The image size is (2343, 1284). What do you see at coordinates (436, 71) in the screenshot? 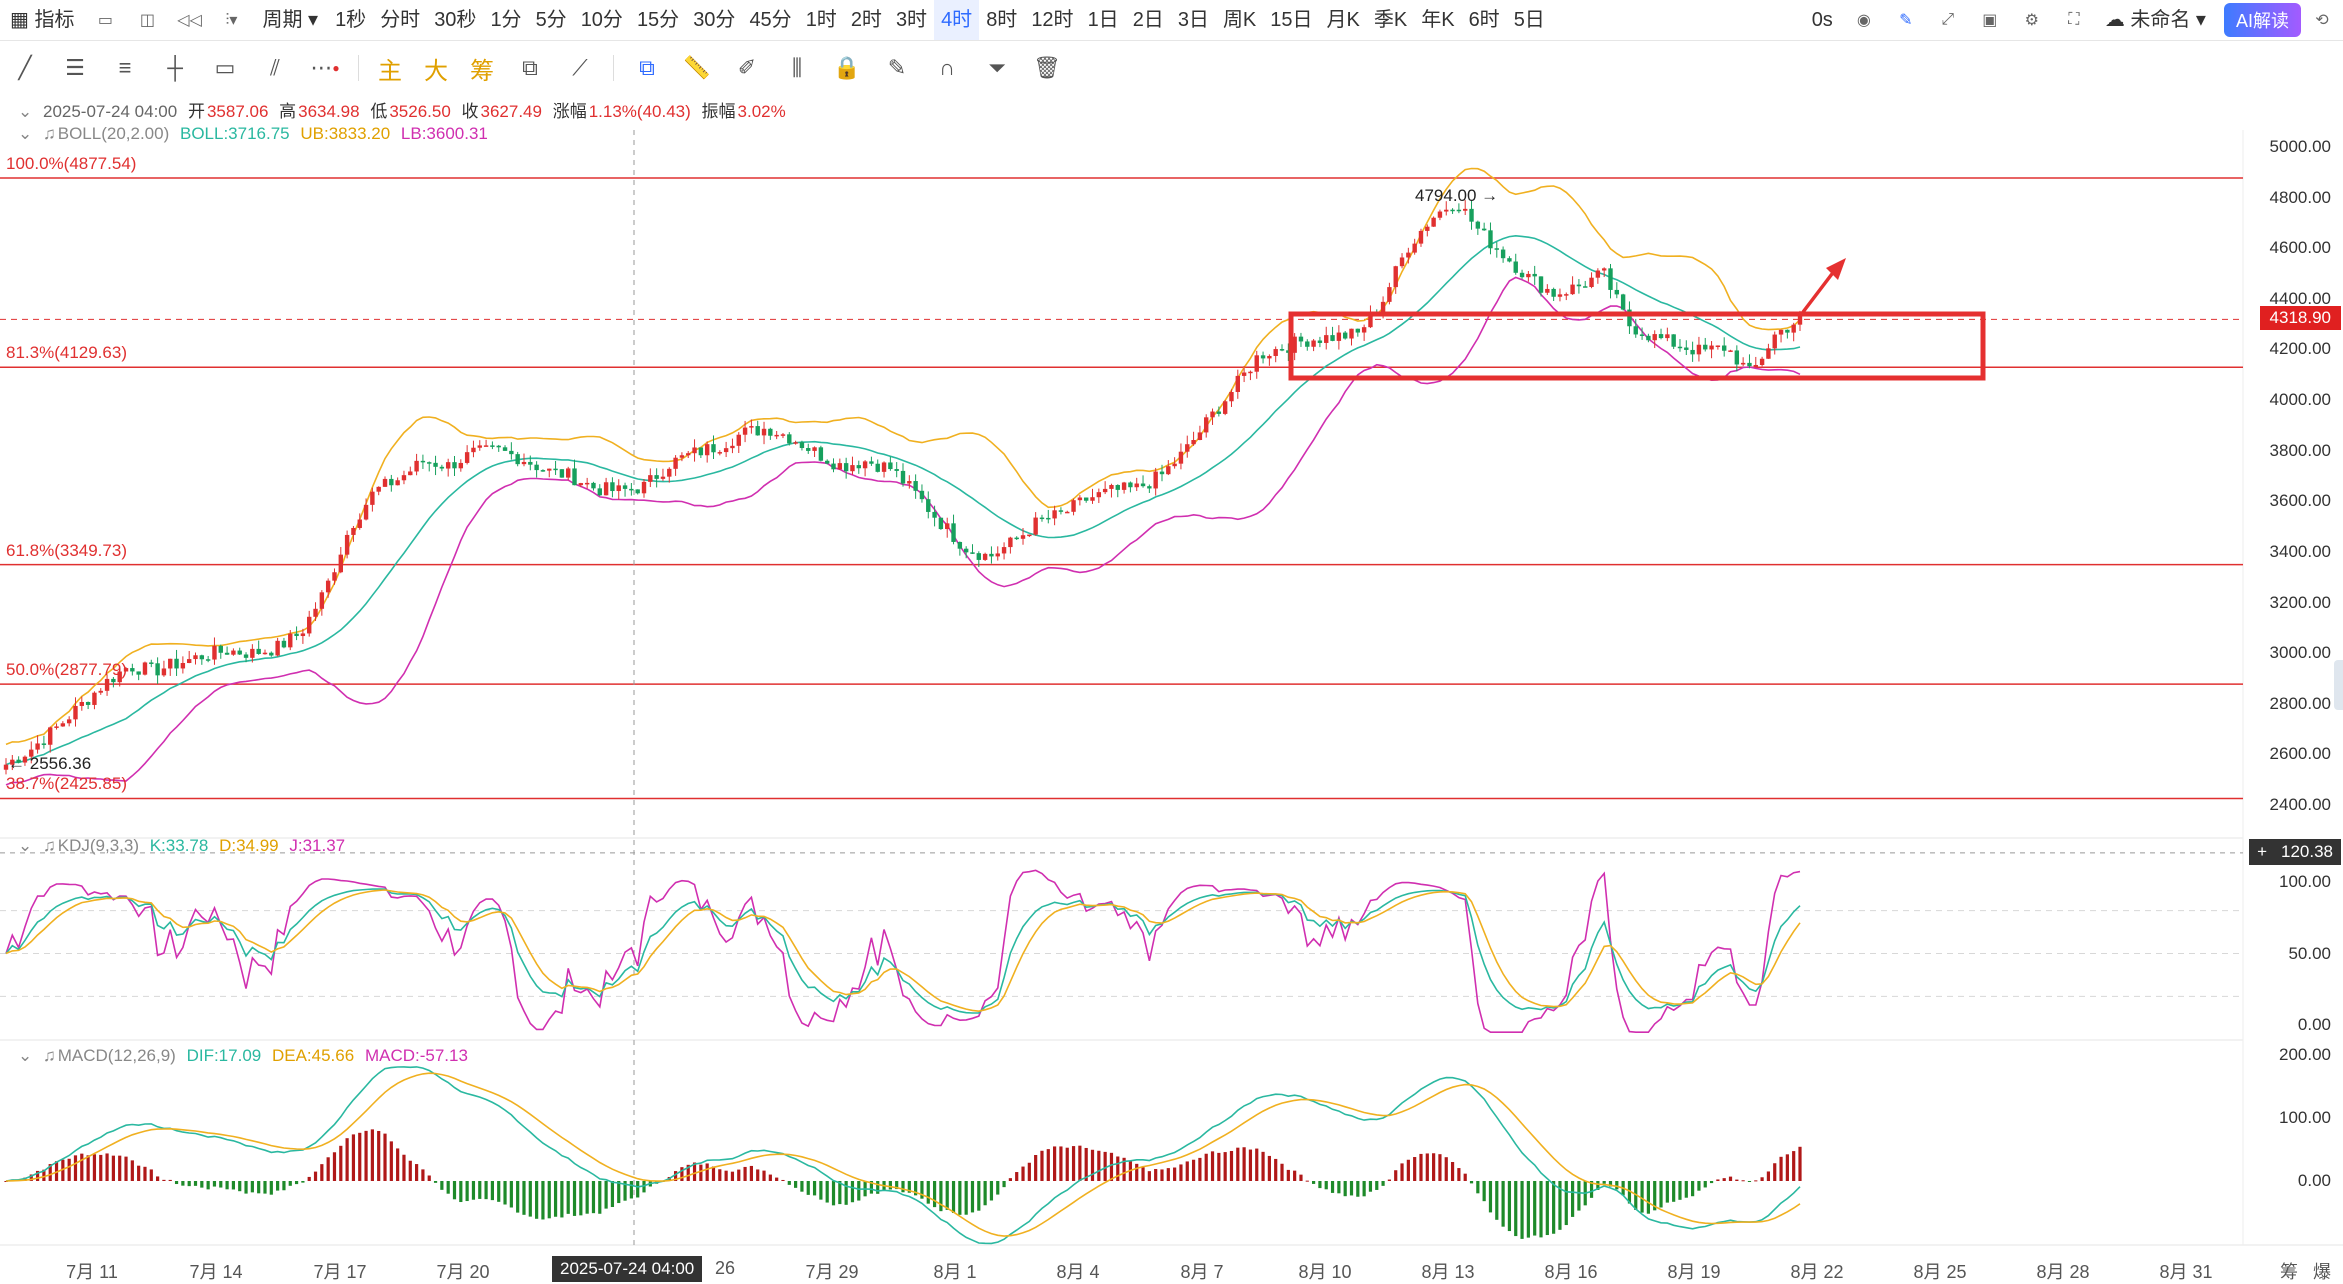
I see `big-order-button: 大` at bounding box center [436, 71].